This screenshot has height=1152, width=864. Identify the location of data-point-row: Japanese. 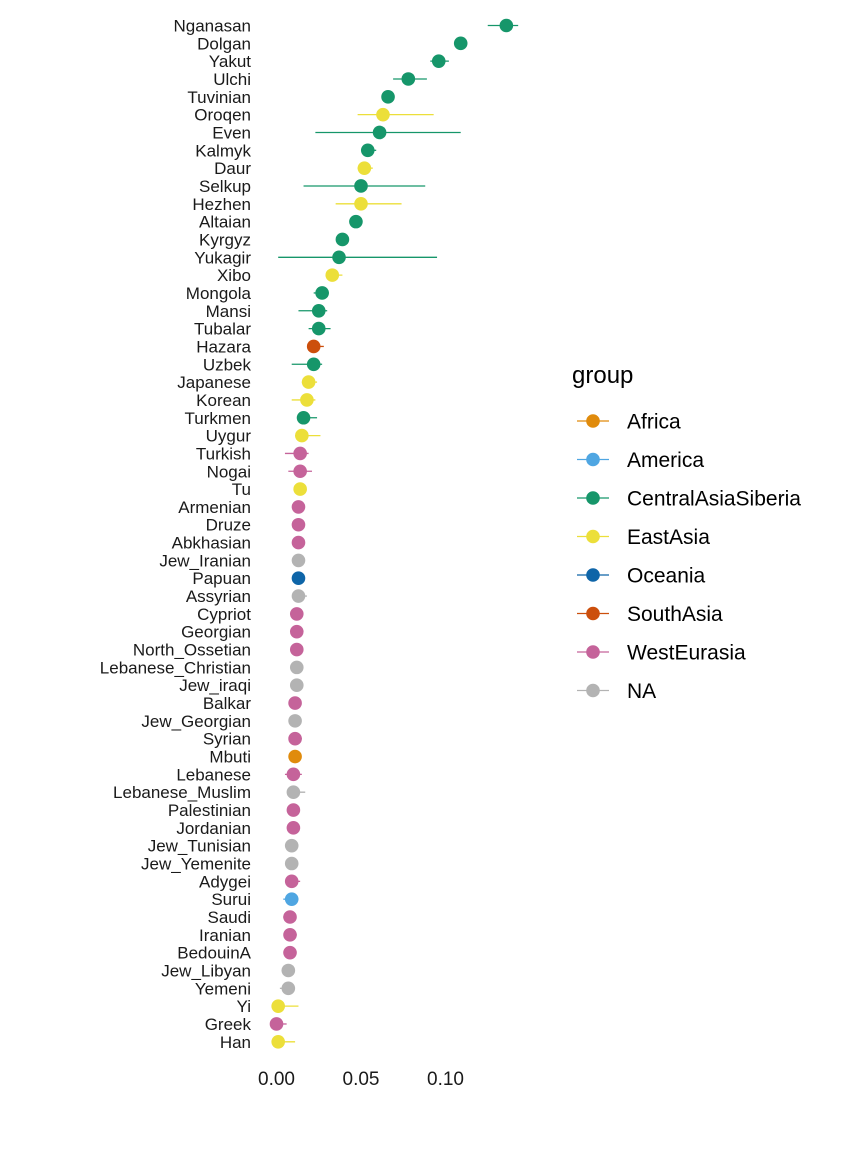
(247, 382).